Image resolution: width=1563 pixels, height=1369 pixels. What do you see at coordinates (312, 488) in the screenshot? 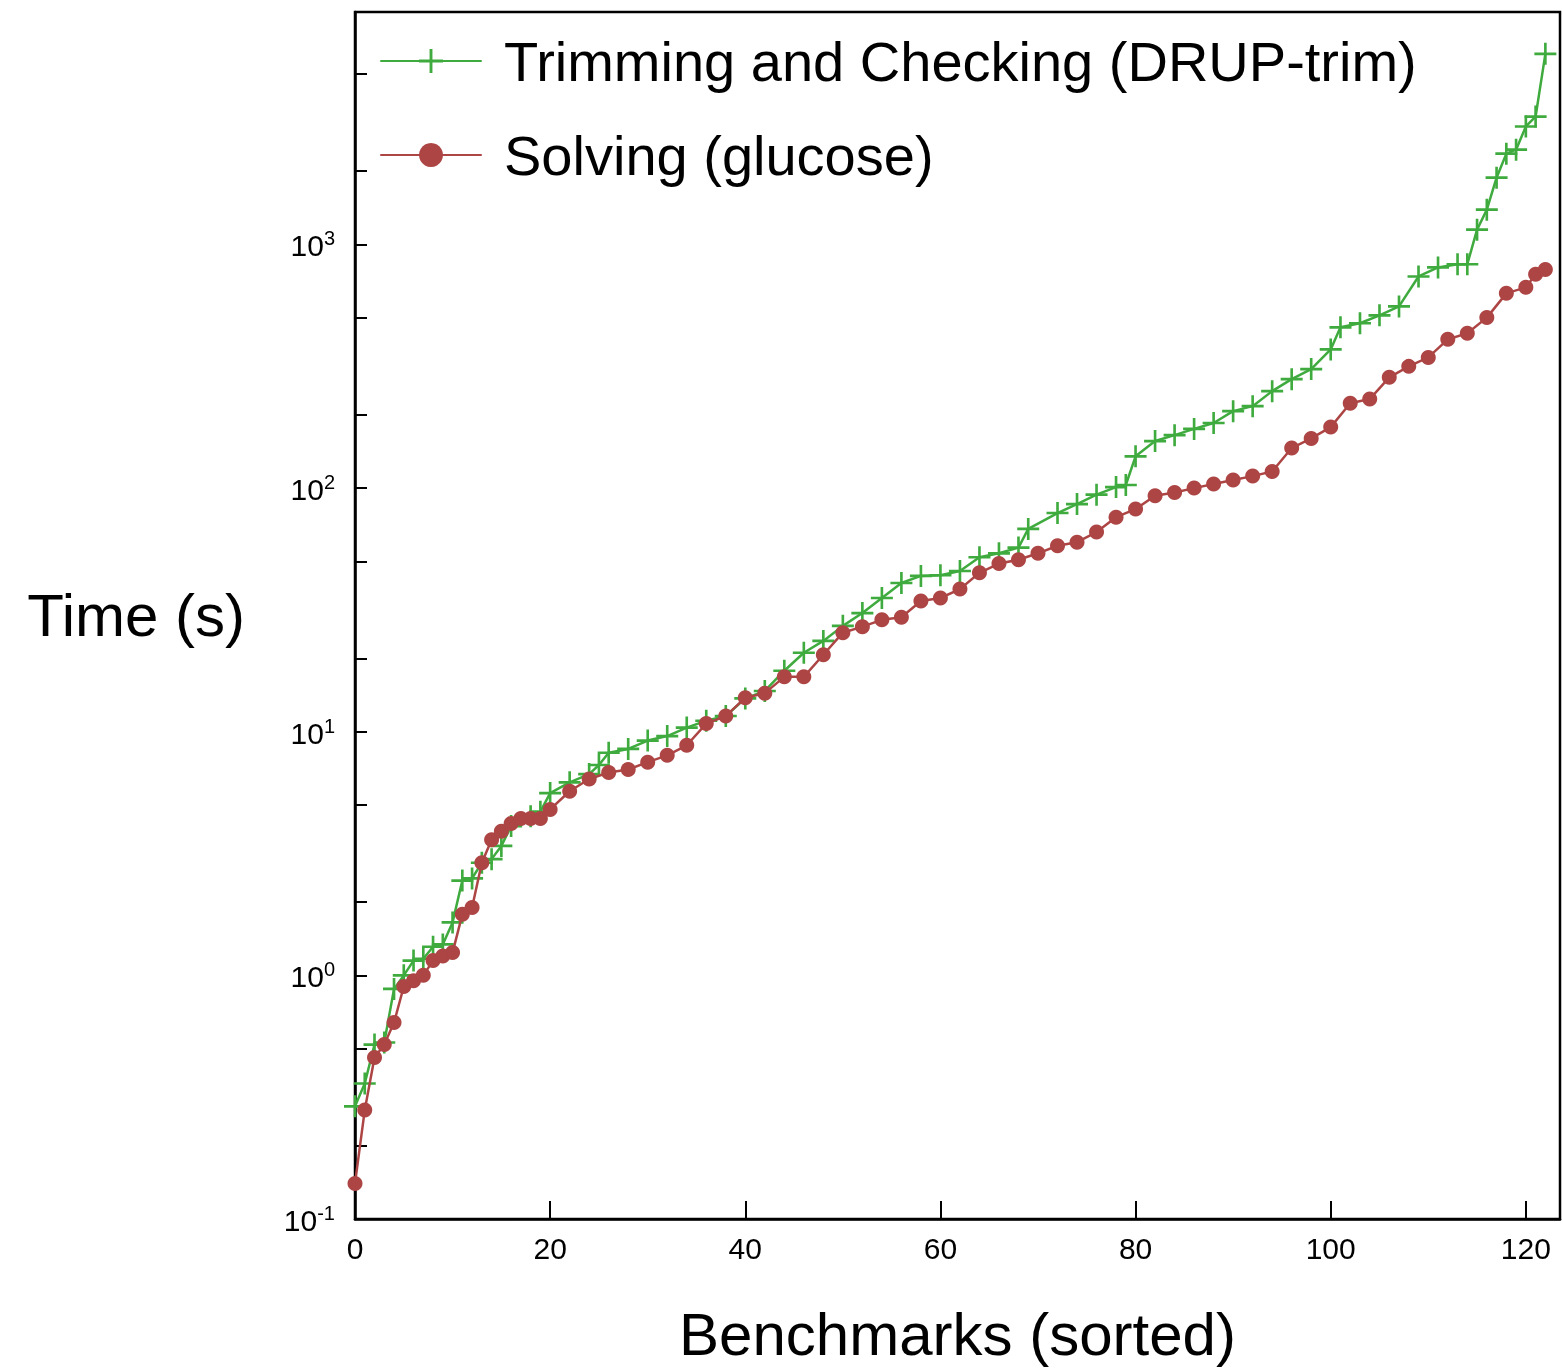
I see `y-tick-label: 10$^{2}$` at bounding box center [312, 488].